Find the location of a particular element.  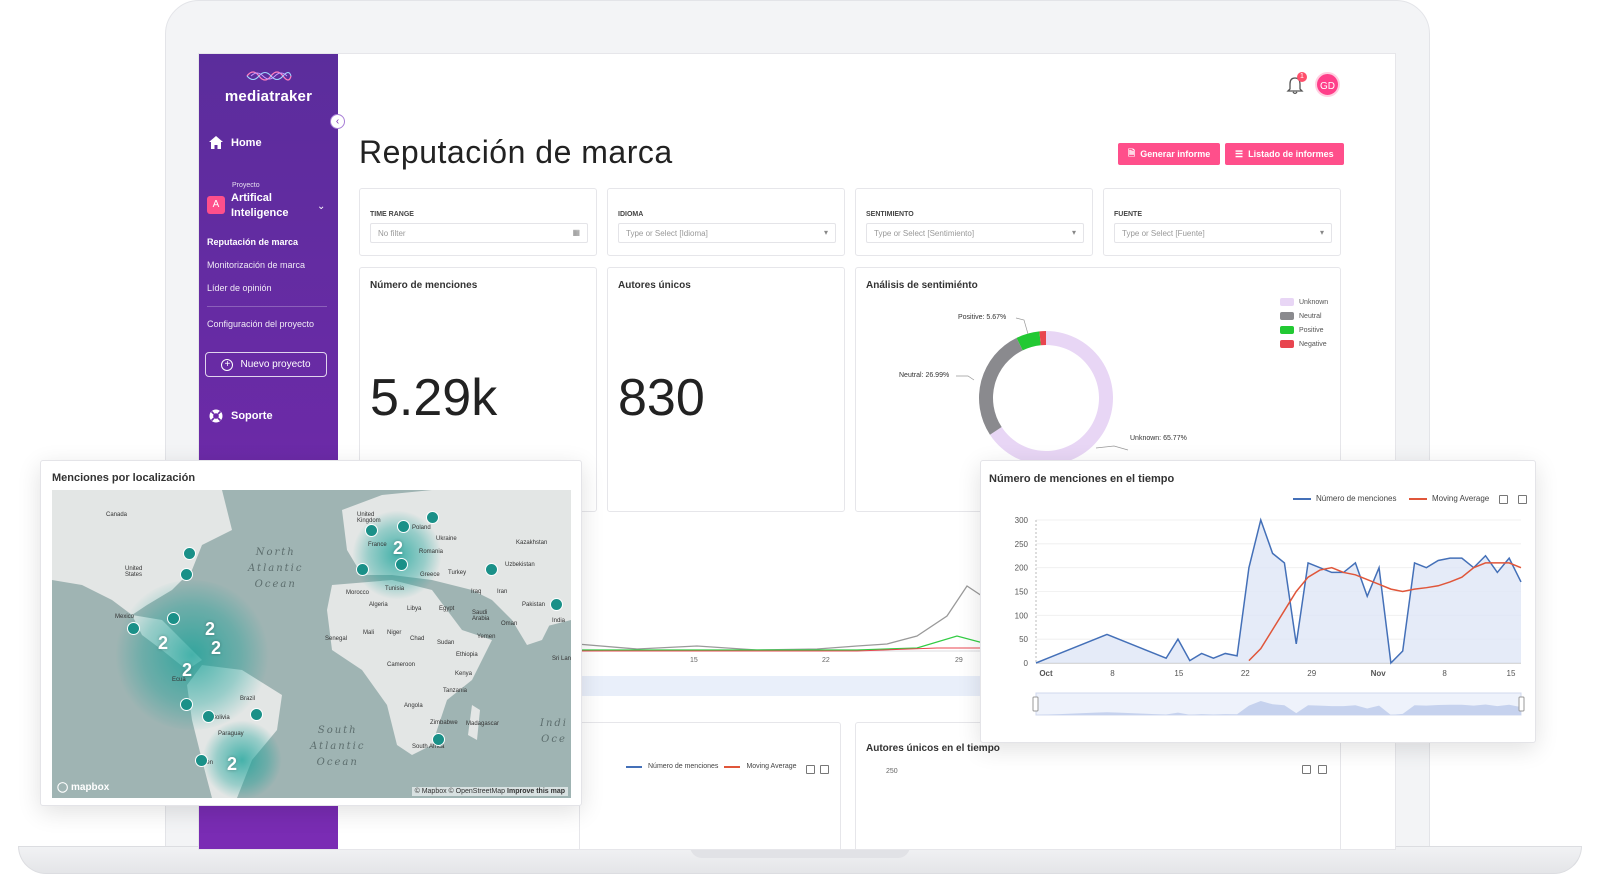

time-range-input: No filter ▦ is located at coordinates (479, 233).